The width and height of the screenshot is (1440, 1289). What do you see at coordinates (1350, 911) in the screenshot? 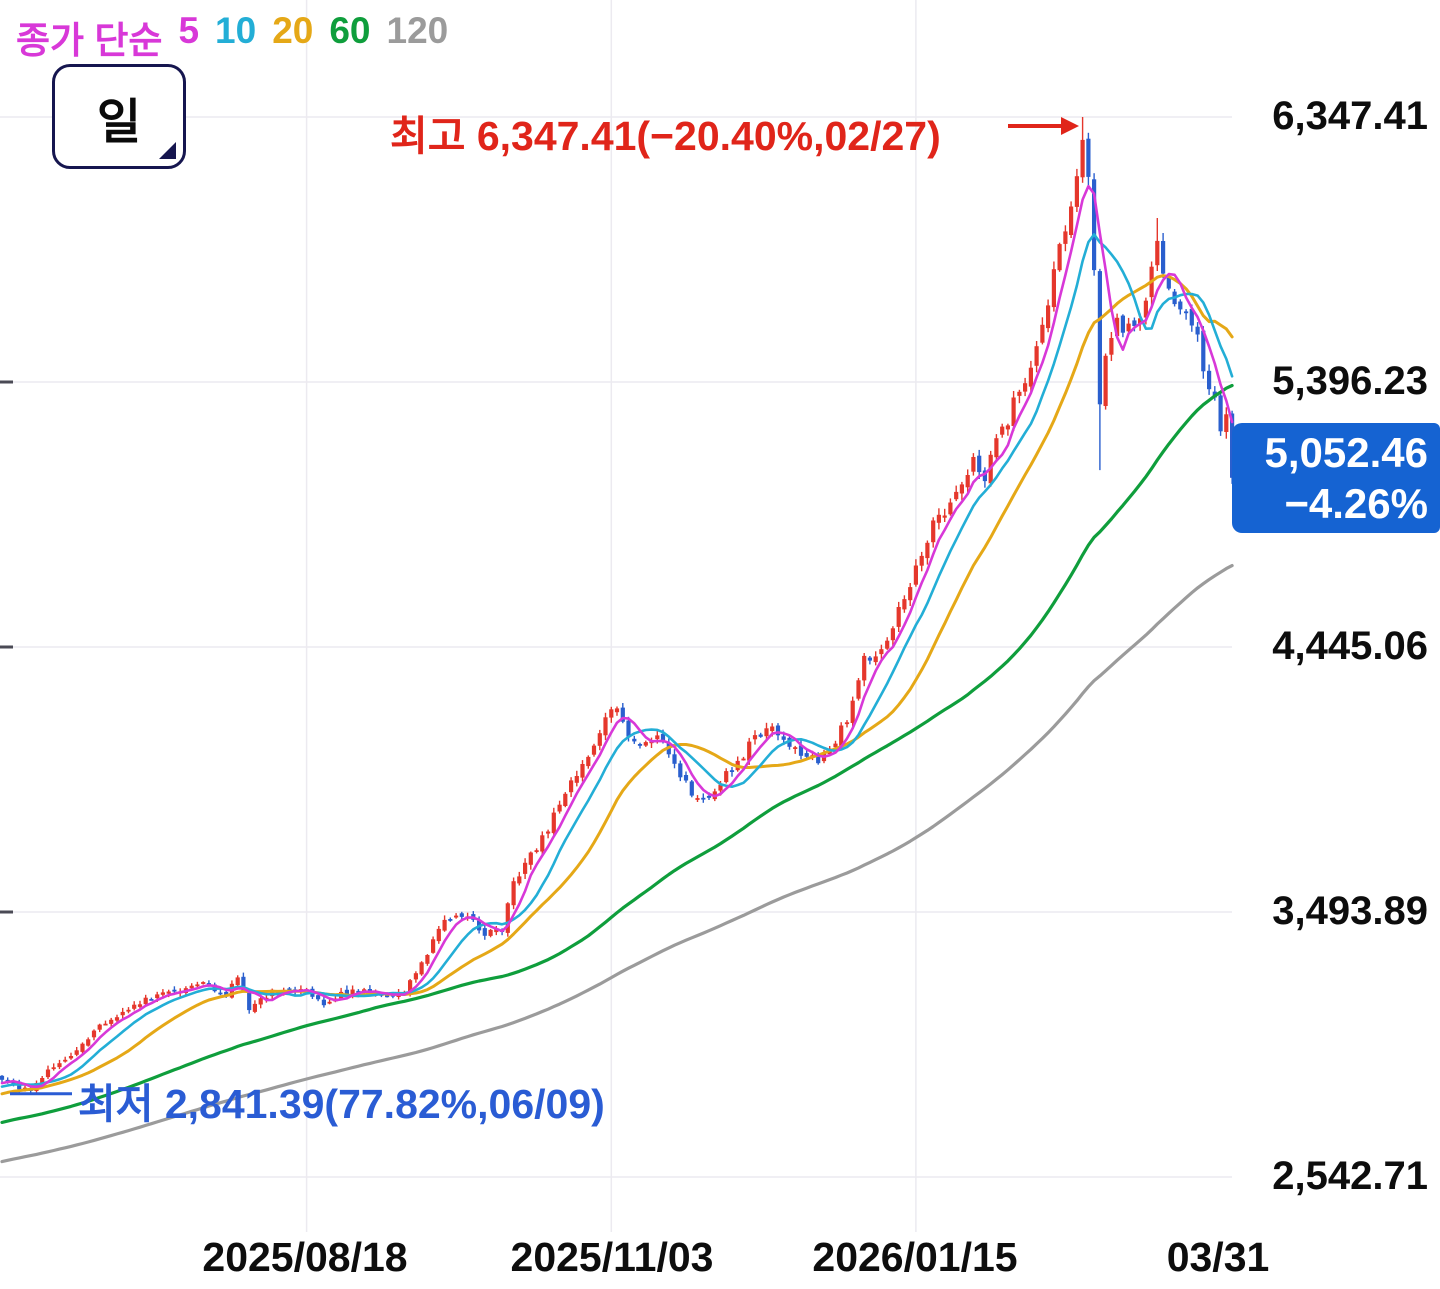
I see `y-axis-label-4: 3,493.89` at bounding box center [1350, 911].